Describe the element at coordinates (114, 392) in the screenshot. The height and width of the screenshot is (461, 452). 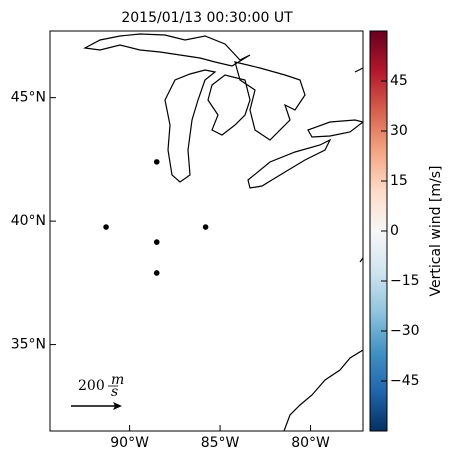
I see `key-unit-den: s` at that location.